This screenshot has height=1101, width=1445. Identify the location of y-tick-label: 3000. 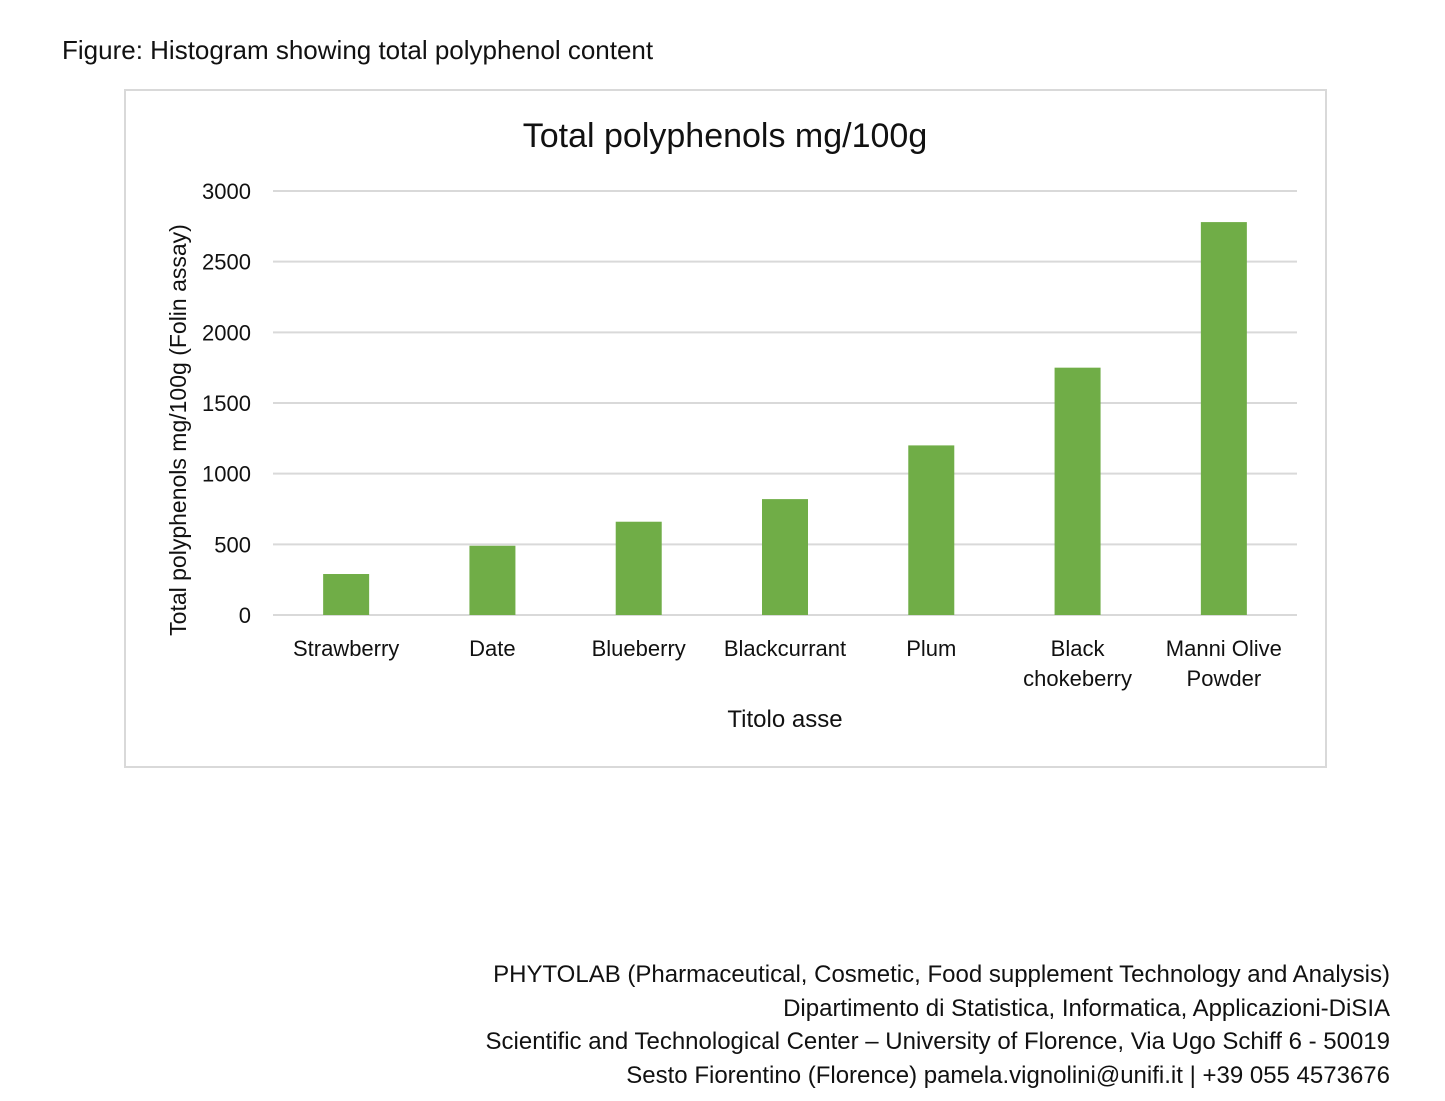
(226, 191).